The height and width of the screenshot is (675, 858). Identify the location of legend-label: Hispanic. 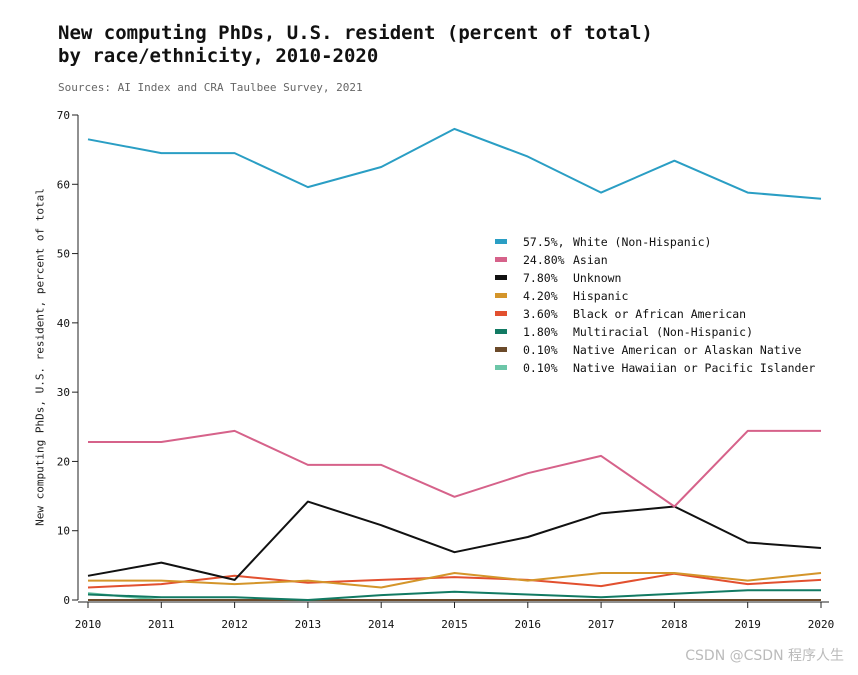
(600, 296).